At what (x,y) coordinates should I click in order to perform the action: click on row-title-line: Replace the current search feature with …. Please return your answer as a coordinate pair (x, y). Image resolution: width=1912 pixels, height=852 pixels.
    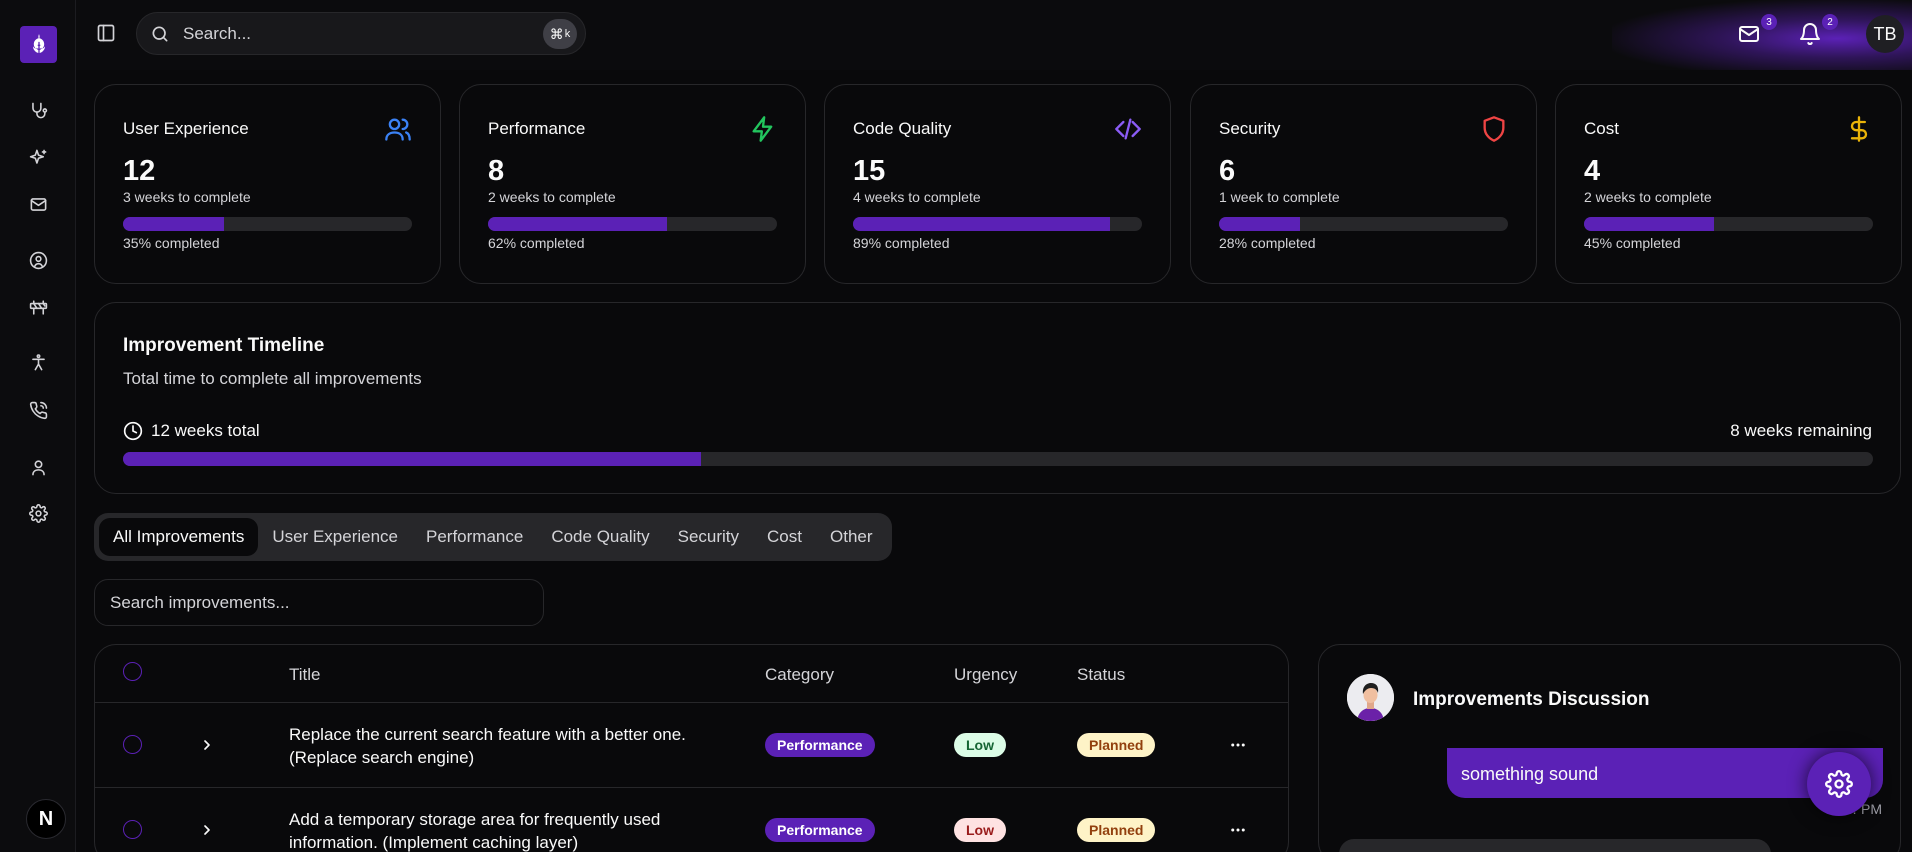
    Looking at the image, I should click on (487, 734).